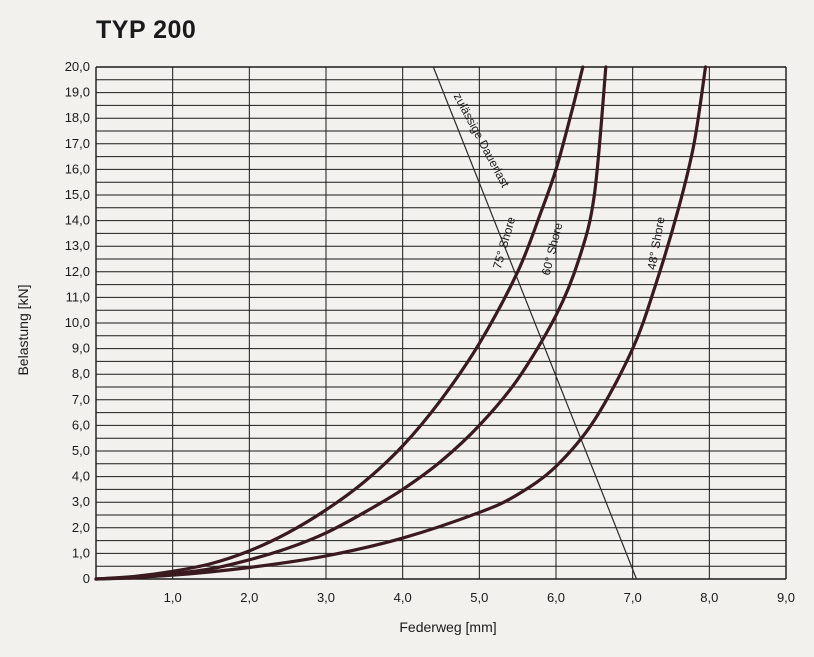  What do you see at coordinates (77, 194) in the screenshot?
I see `y-tick-label: 15,0` at bounding box center [77, 194].